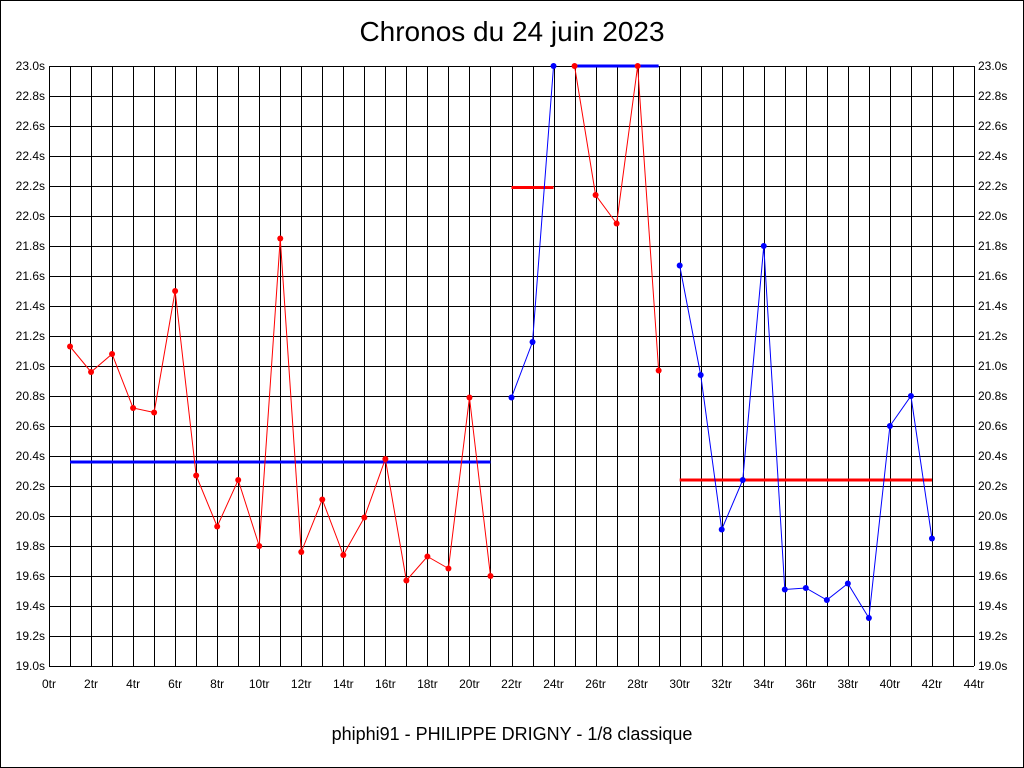 The width and height of the screenshot is (1024, 768). Describe the element at coordinates (30, 576) in the screenshot. I see `y-tick-label-left: 19.6s` at that location.